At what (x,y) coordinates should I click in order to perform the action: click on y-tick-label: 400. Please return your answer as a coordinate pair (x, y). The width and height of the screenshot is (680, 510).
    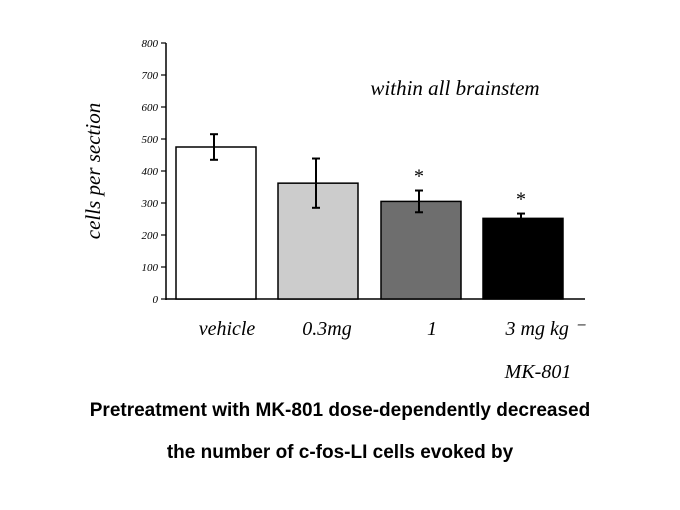
    Looking at the image, I should click on (150, 172).